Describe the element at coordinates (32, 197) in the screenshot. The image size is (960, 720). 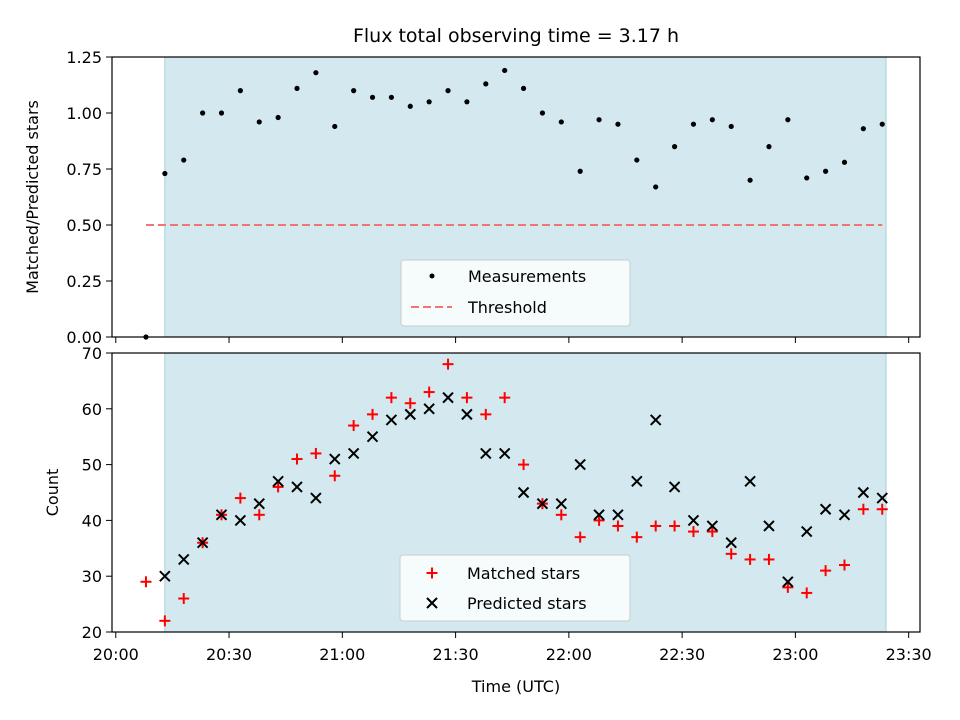
I see `top-y-axis-label: Matched/Predicted stars` at that location.